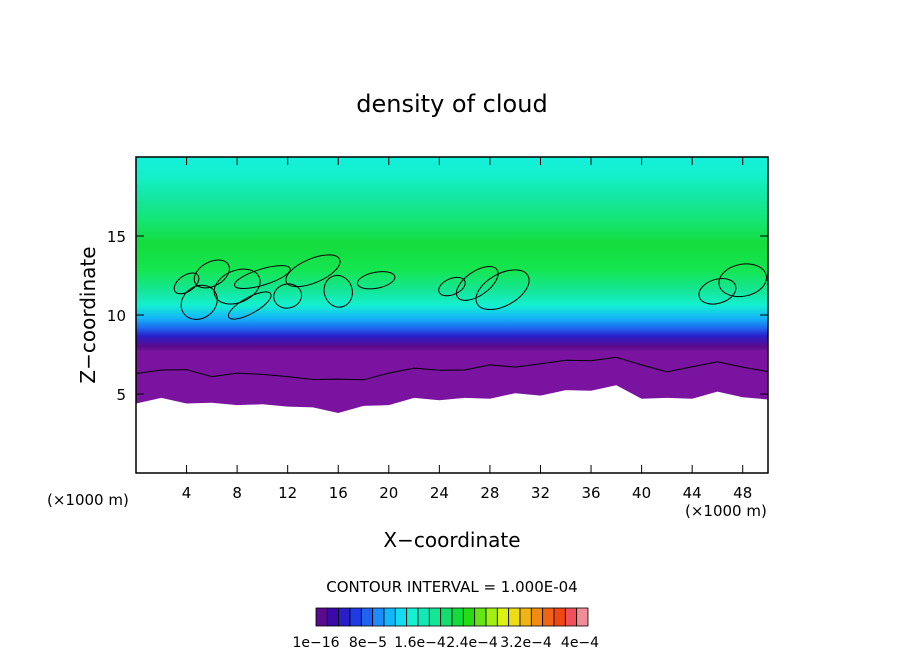 This screenshot has width=904, height=654. I want to click on x-tick-label: 4, so click(187, 493).